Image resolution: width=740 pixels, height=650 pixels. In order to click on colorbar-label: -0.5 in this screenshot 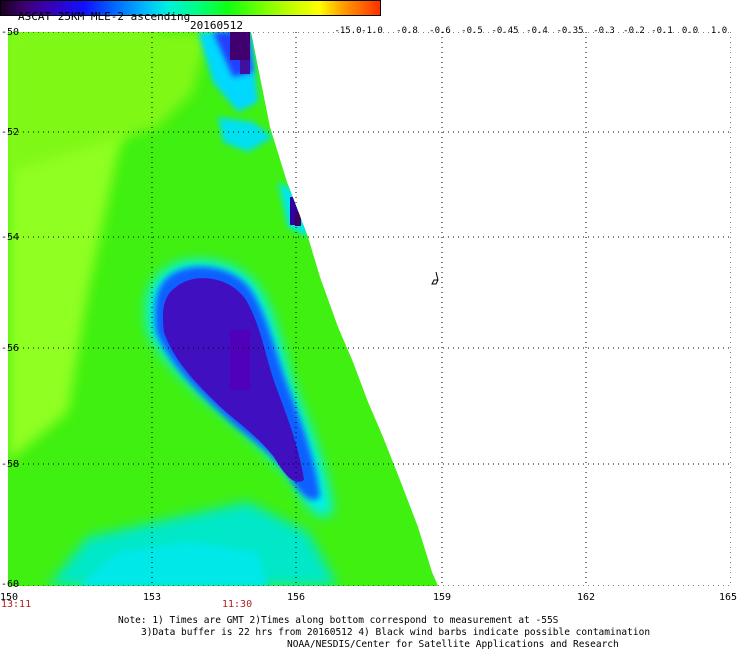, I will do `click(472, 31)`.